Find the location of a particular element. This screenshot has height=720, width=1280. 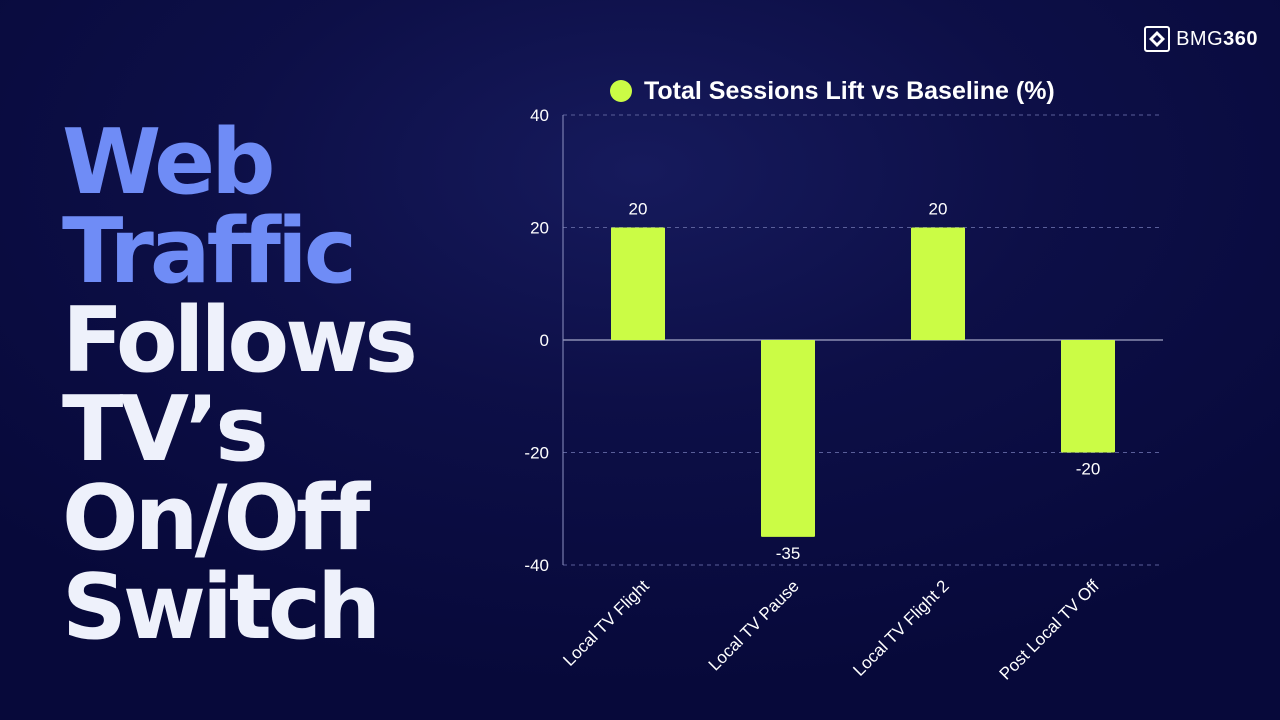

headline-line-5: On/Off is located at coordinates (216, 518).